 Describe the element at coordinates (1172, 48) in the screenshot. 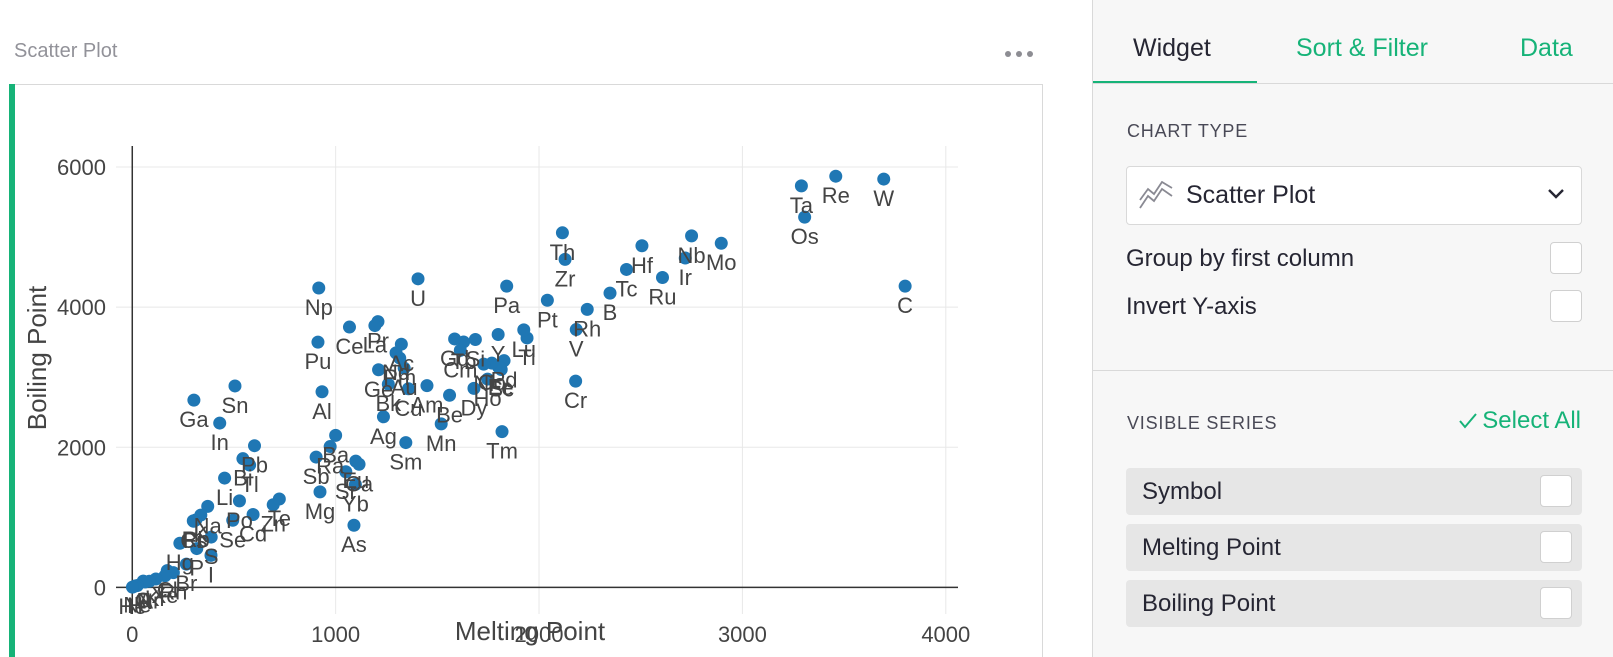

I see `tab-widget: Widget` at that location.